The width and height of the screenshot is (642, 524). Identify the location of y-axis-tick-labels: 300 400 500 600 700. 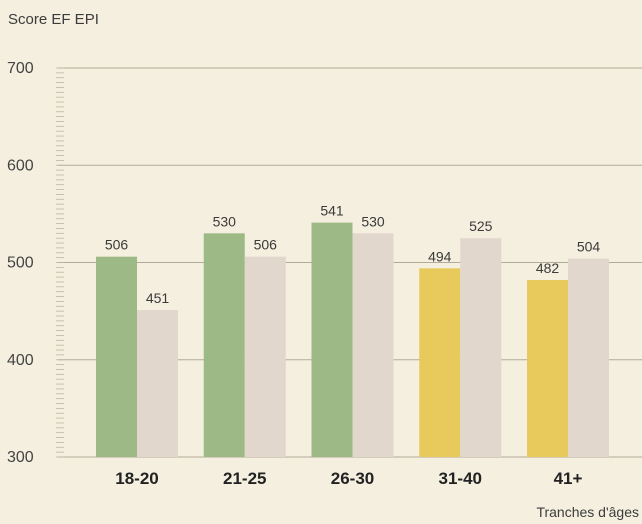
(20, 263).